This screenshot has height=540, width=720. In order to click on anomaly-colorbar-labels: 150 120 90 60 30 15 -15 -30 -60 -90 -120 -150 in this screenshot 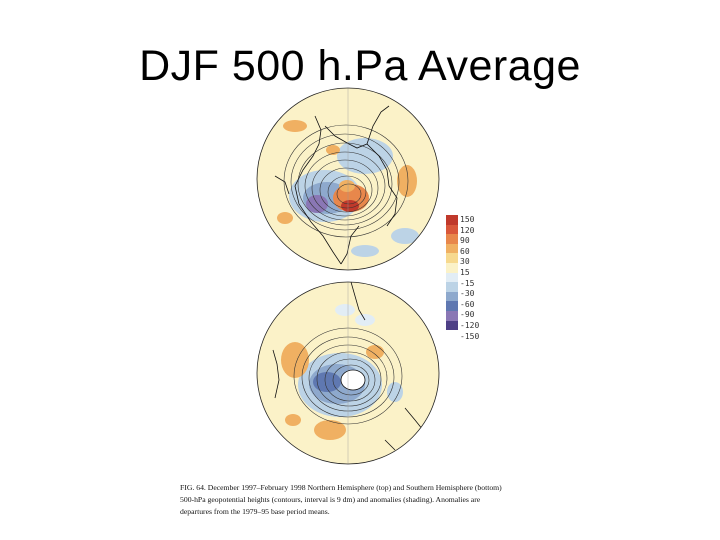, I will do `click(469, 278)`.